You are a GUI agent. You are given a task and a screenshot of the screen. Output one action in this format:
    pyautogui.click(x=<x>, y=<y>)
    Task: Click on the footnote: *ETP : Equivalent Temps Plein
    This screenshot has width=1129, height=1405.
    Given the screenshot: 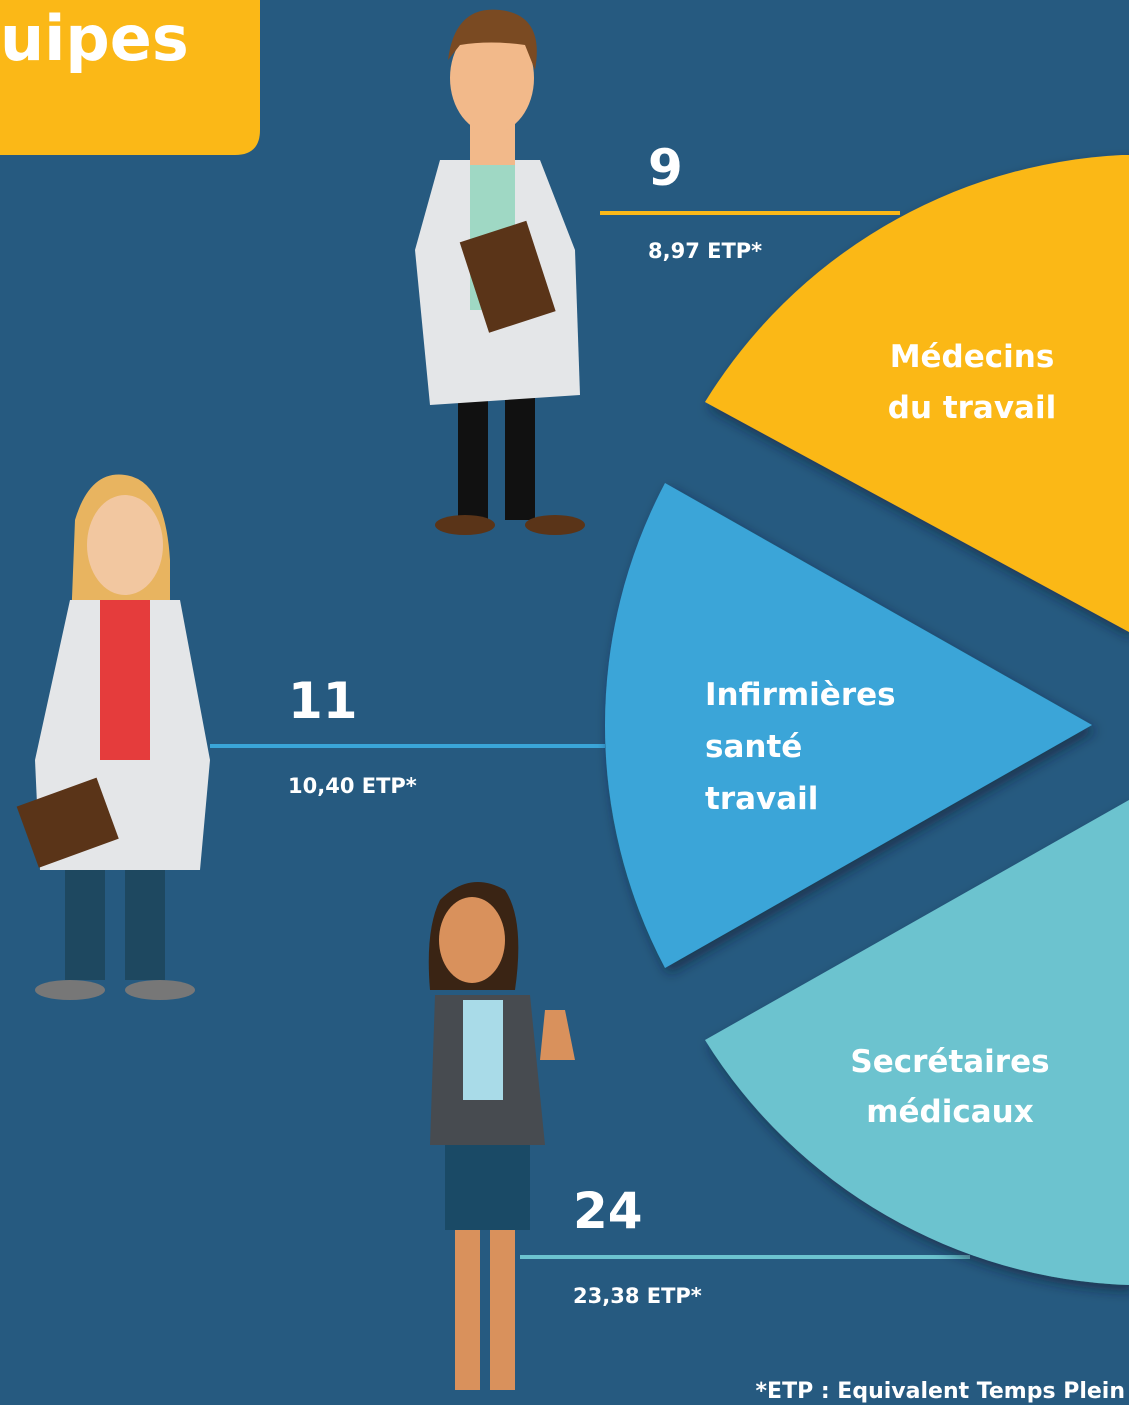 What is the action you would take?
    pyautogui.click(x=940, y=1391)
    